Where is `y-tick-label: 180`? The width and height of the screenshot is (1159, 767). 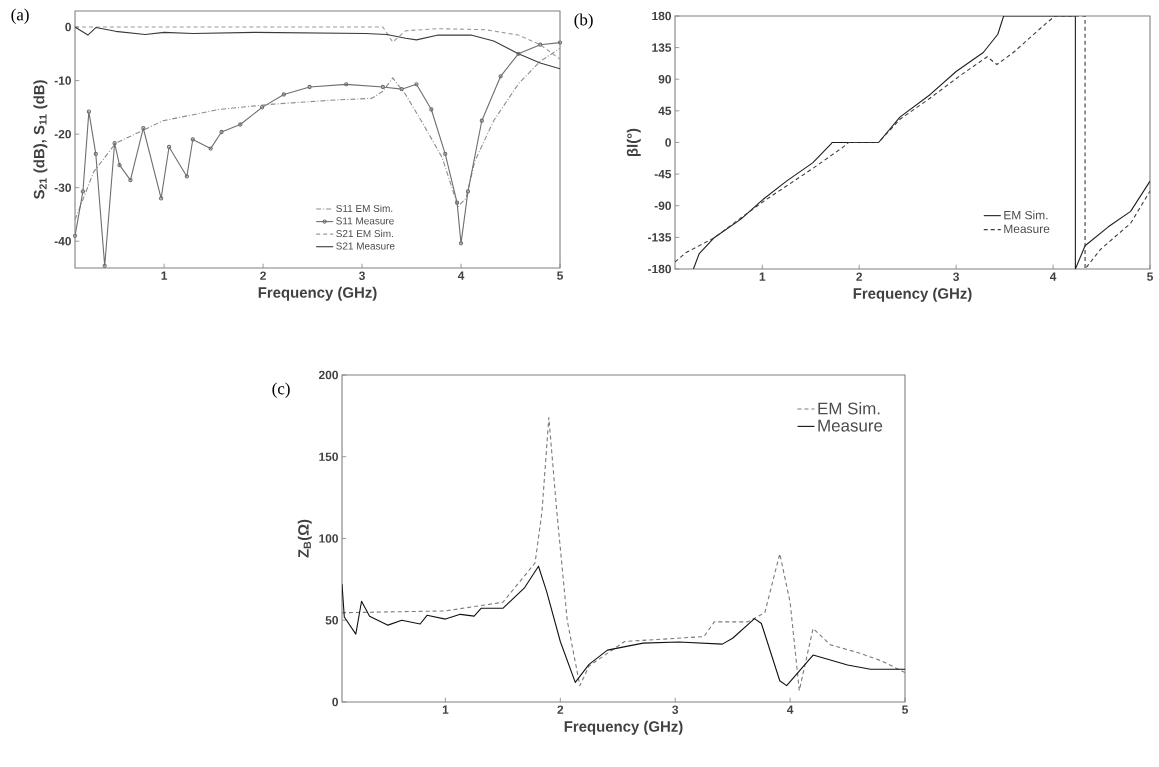
y-tick-label: 180 is located at coordinates (661, 16).